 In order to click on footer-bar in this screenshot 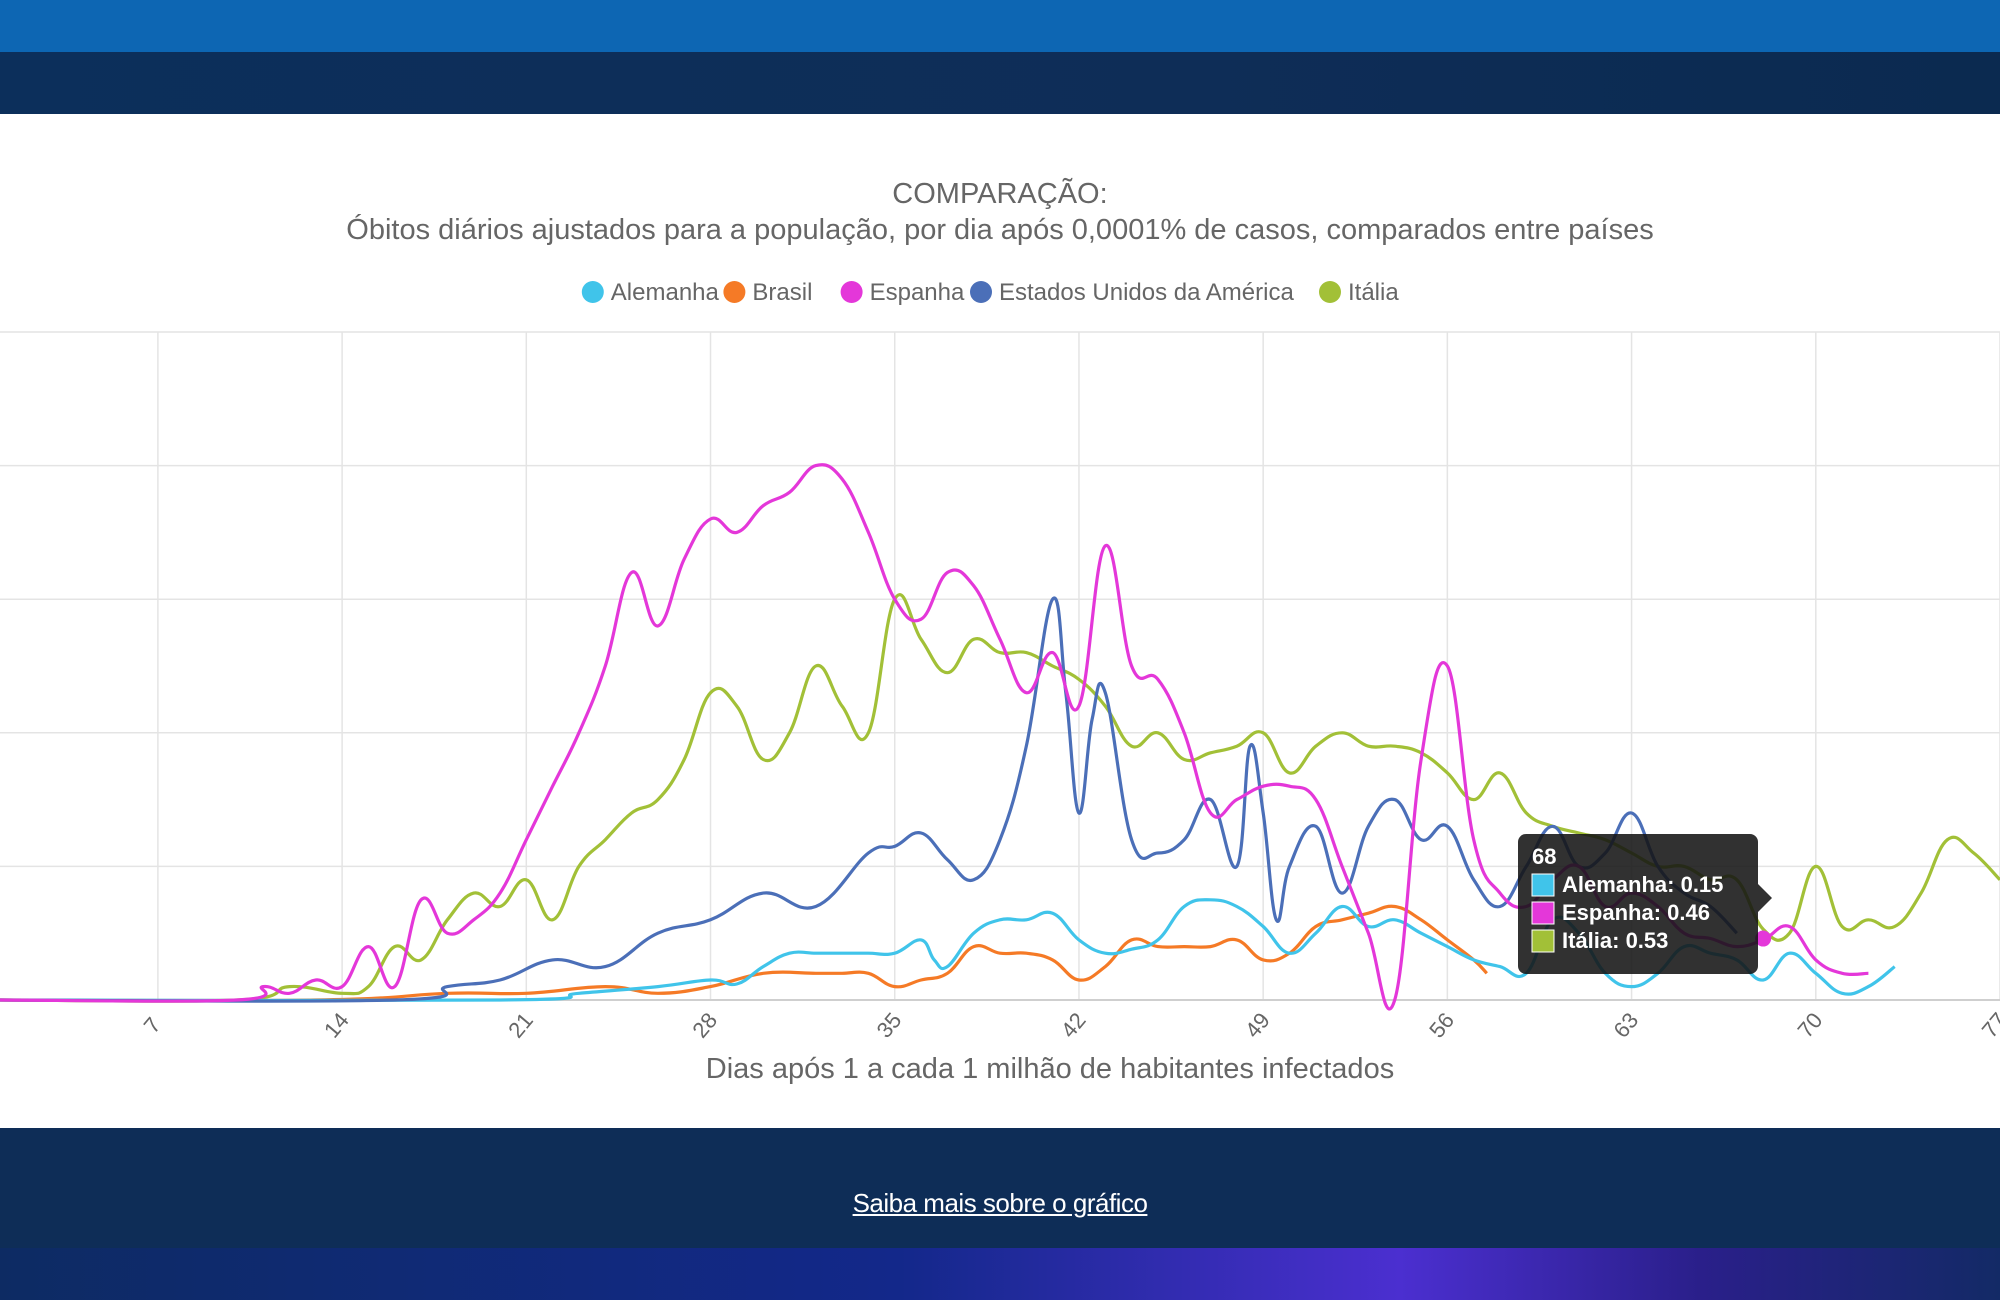, I will do `click(1000, 1188)`.